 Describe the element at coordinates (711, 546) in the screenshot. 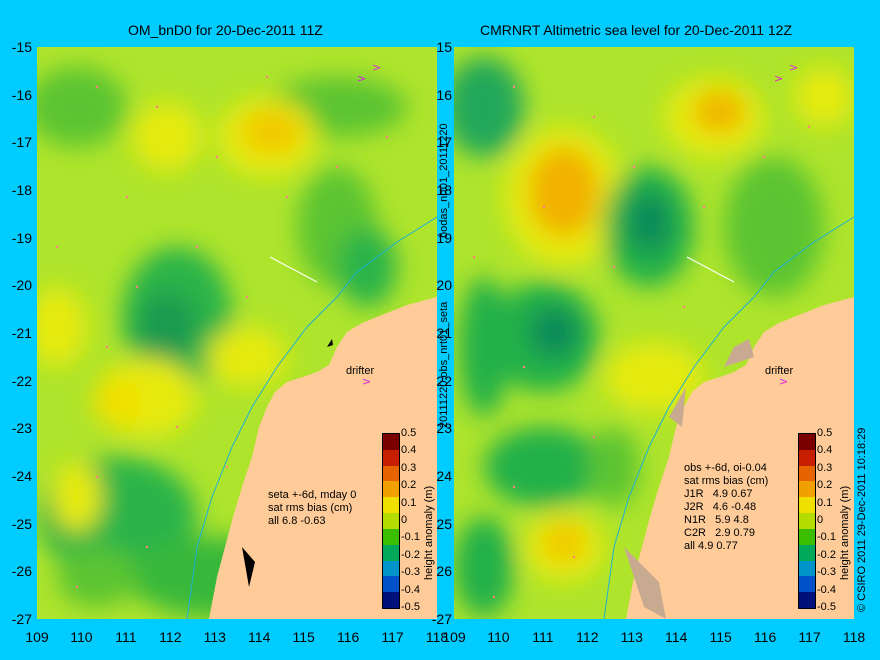

I see `right-stats-line: all 4.9 0.77` at that location.